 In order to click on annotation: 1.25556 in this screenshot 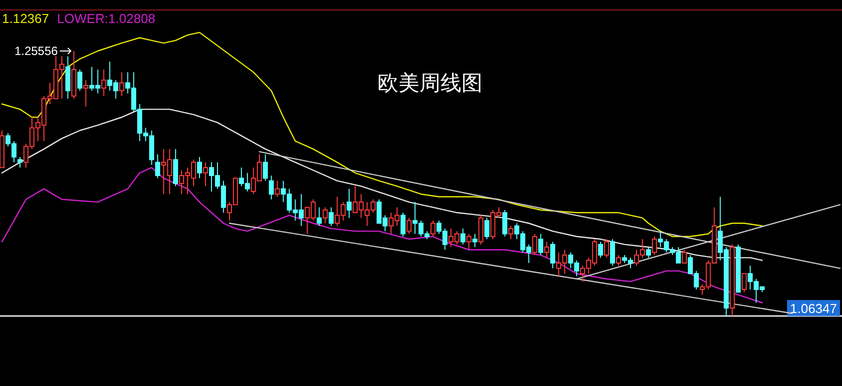, I will do `click(36, 51)`.